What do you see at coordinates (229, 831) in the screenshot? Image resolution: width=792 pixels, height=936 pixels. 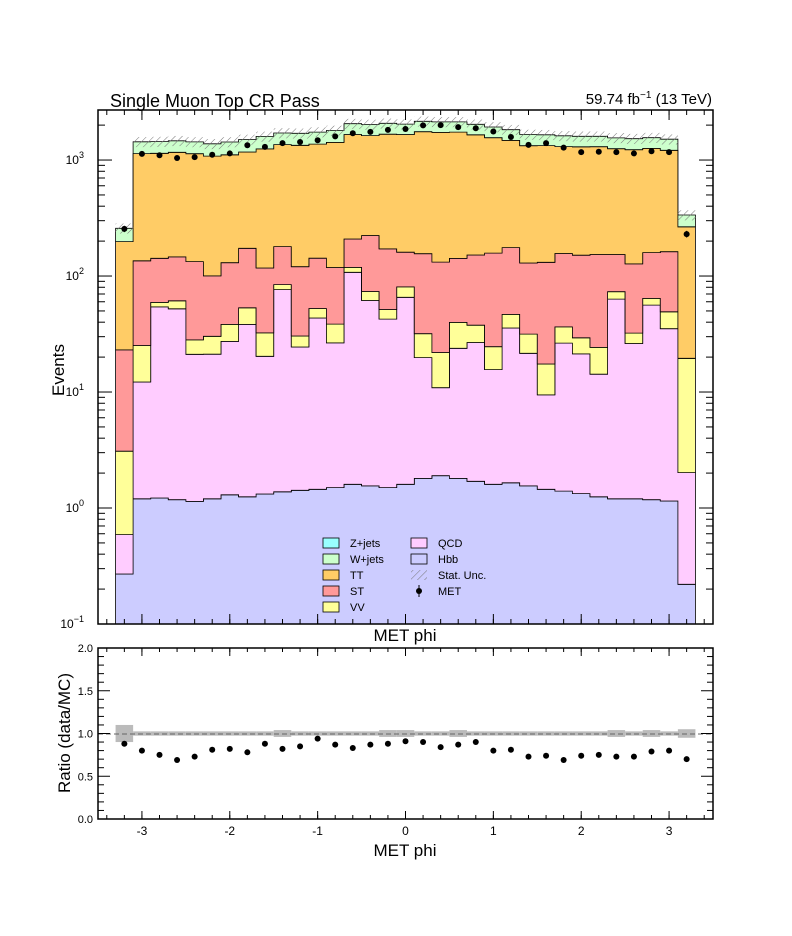 I see `ratio-x-tick-label: -2` at bounding box center [229, 831].